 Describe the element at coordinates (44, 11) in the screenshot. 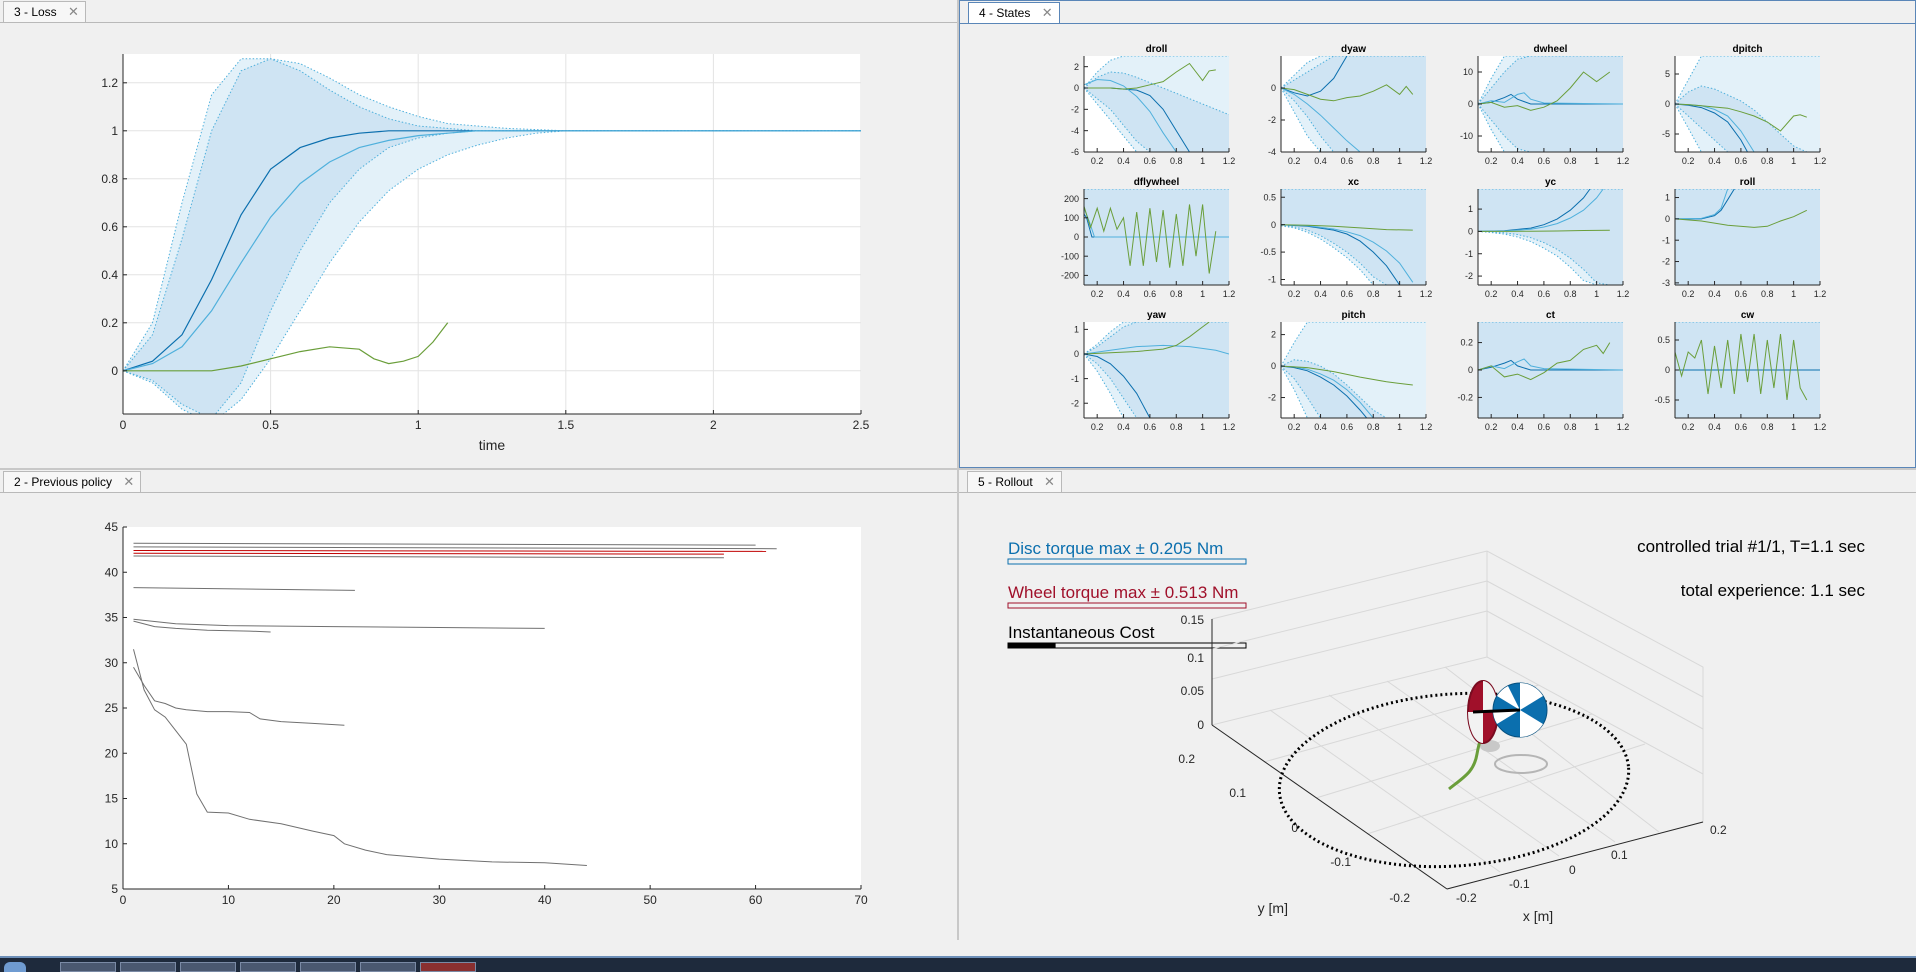

I see `tab-loss: 3 - Loss ✕` at that location.